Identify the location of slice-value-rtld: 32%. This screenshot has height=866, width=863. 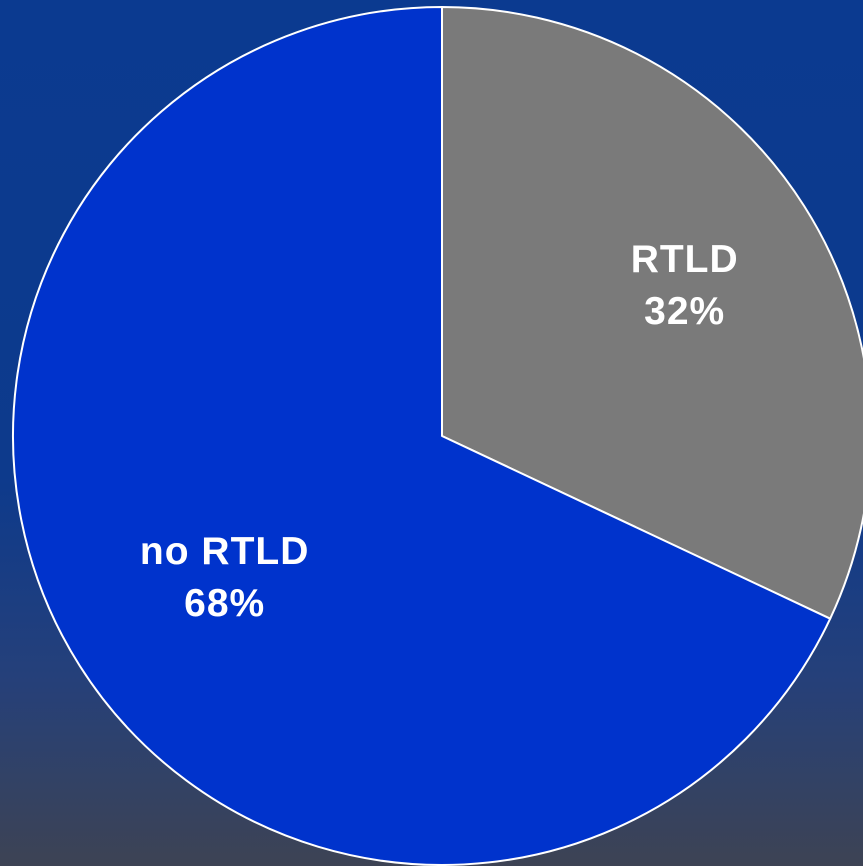
(684, 311).